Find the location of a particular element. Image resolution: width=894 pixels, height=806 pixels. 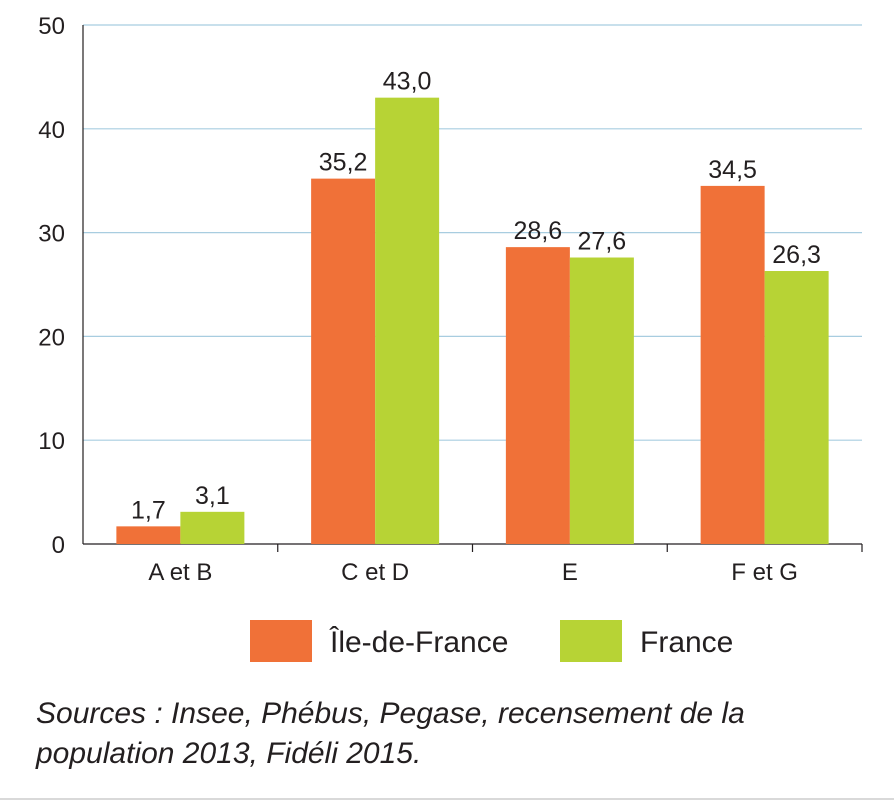

x-category-label-0: A et B is located at coordinates (180, 572).